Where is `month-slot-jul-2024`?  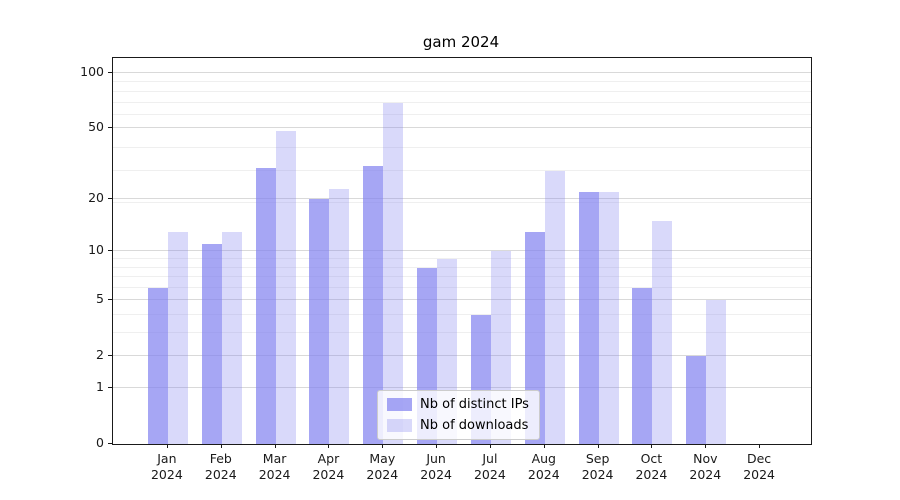 month-slot-jul-2024 is located at coordinates (491, 251).